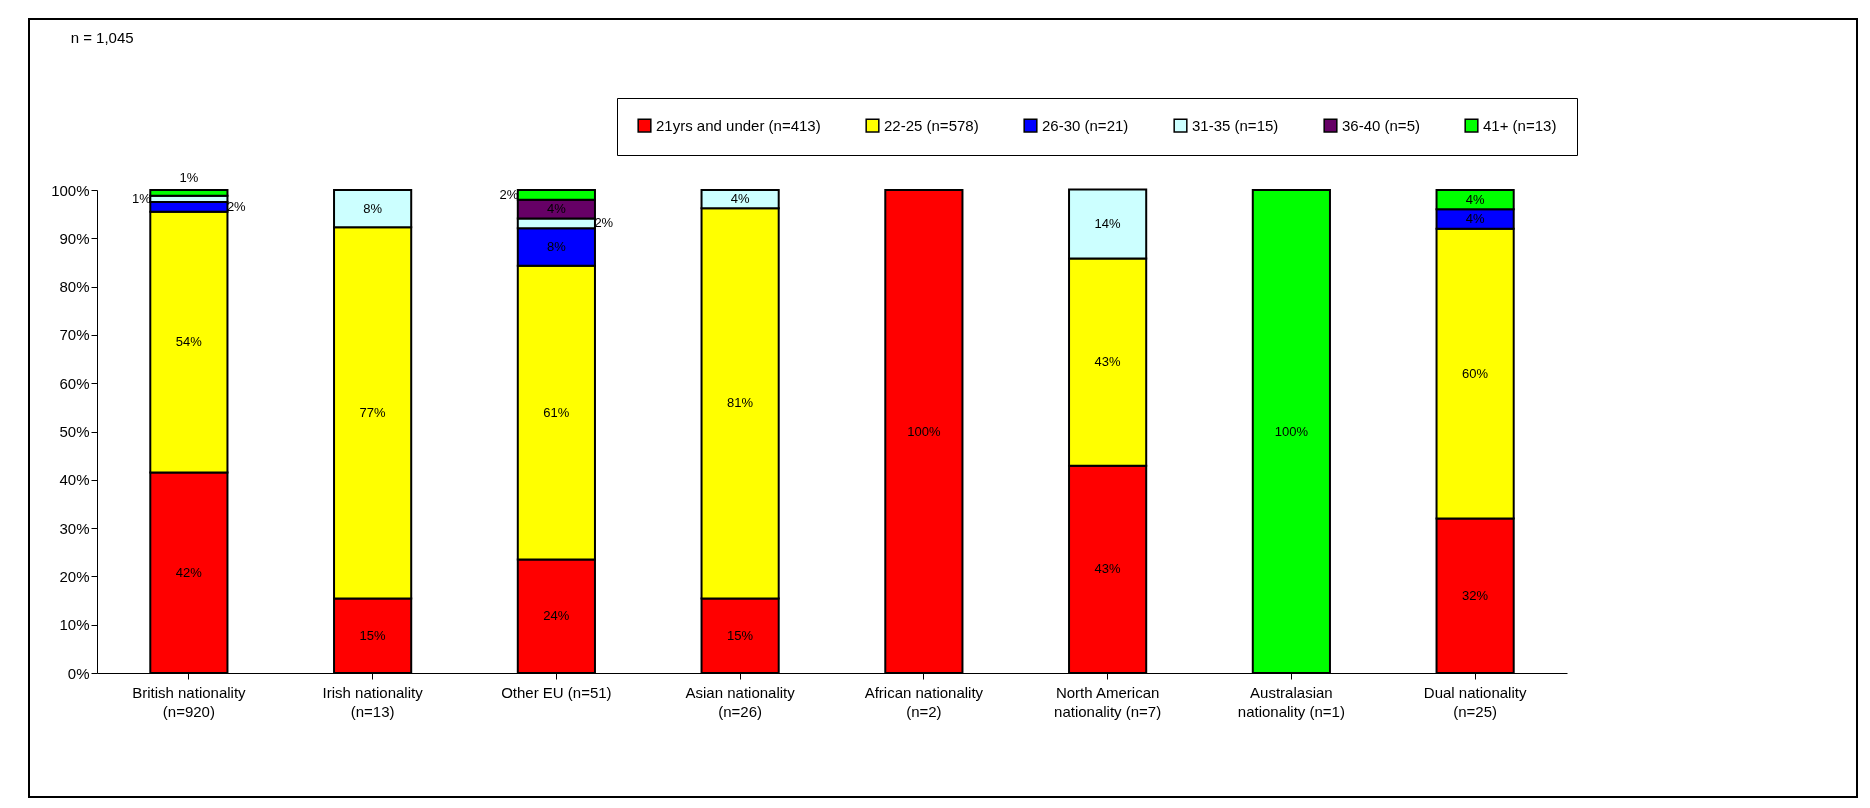  Describe the element at coordinates (74, 576) in the screenshot. I see `y-tick-label: 20%` at that location.